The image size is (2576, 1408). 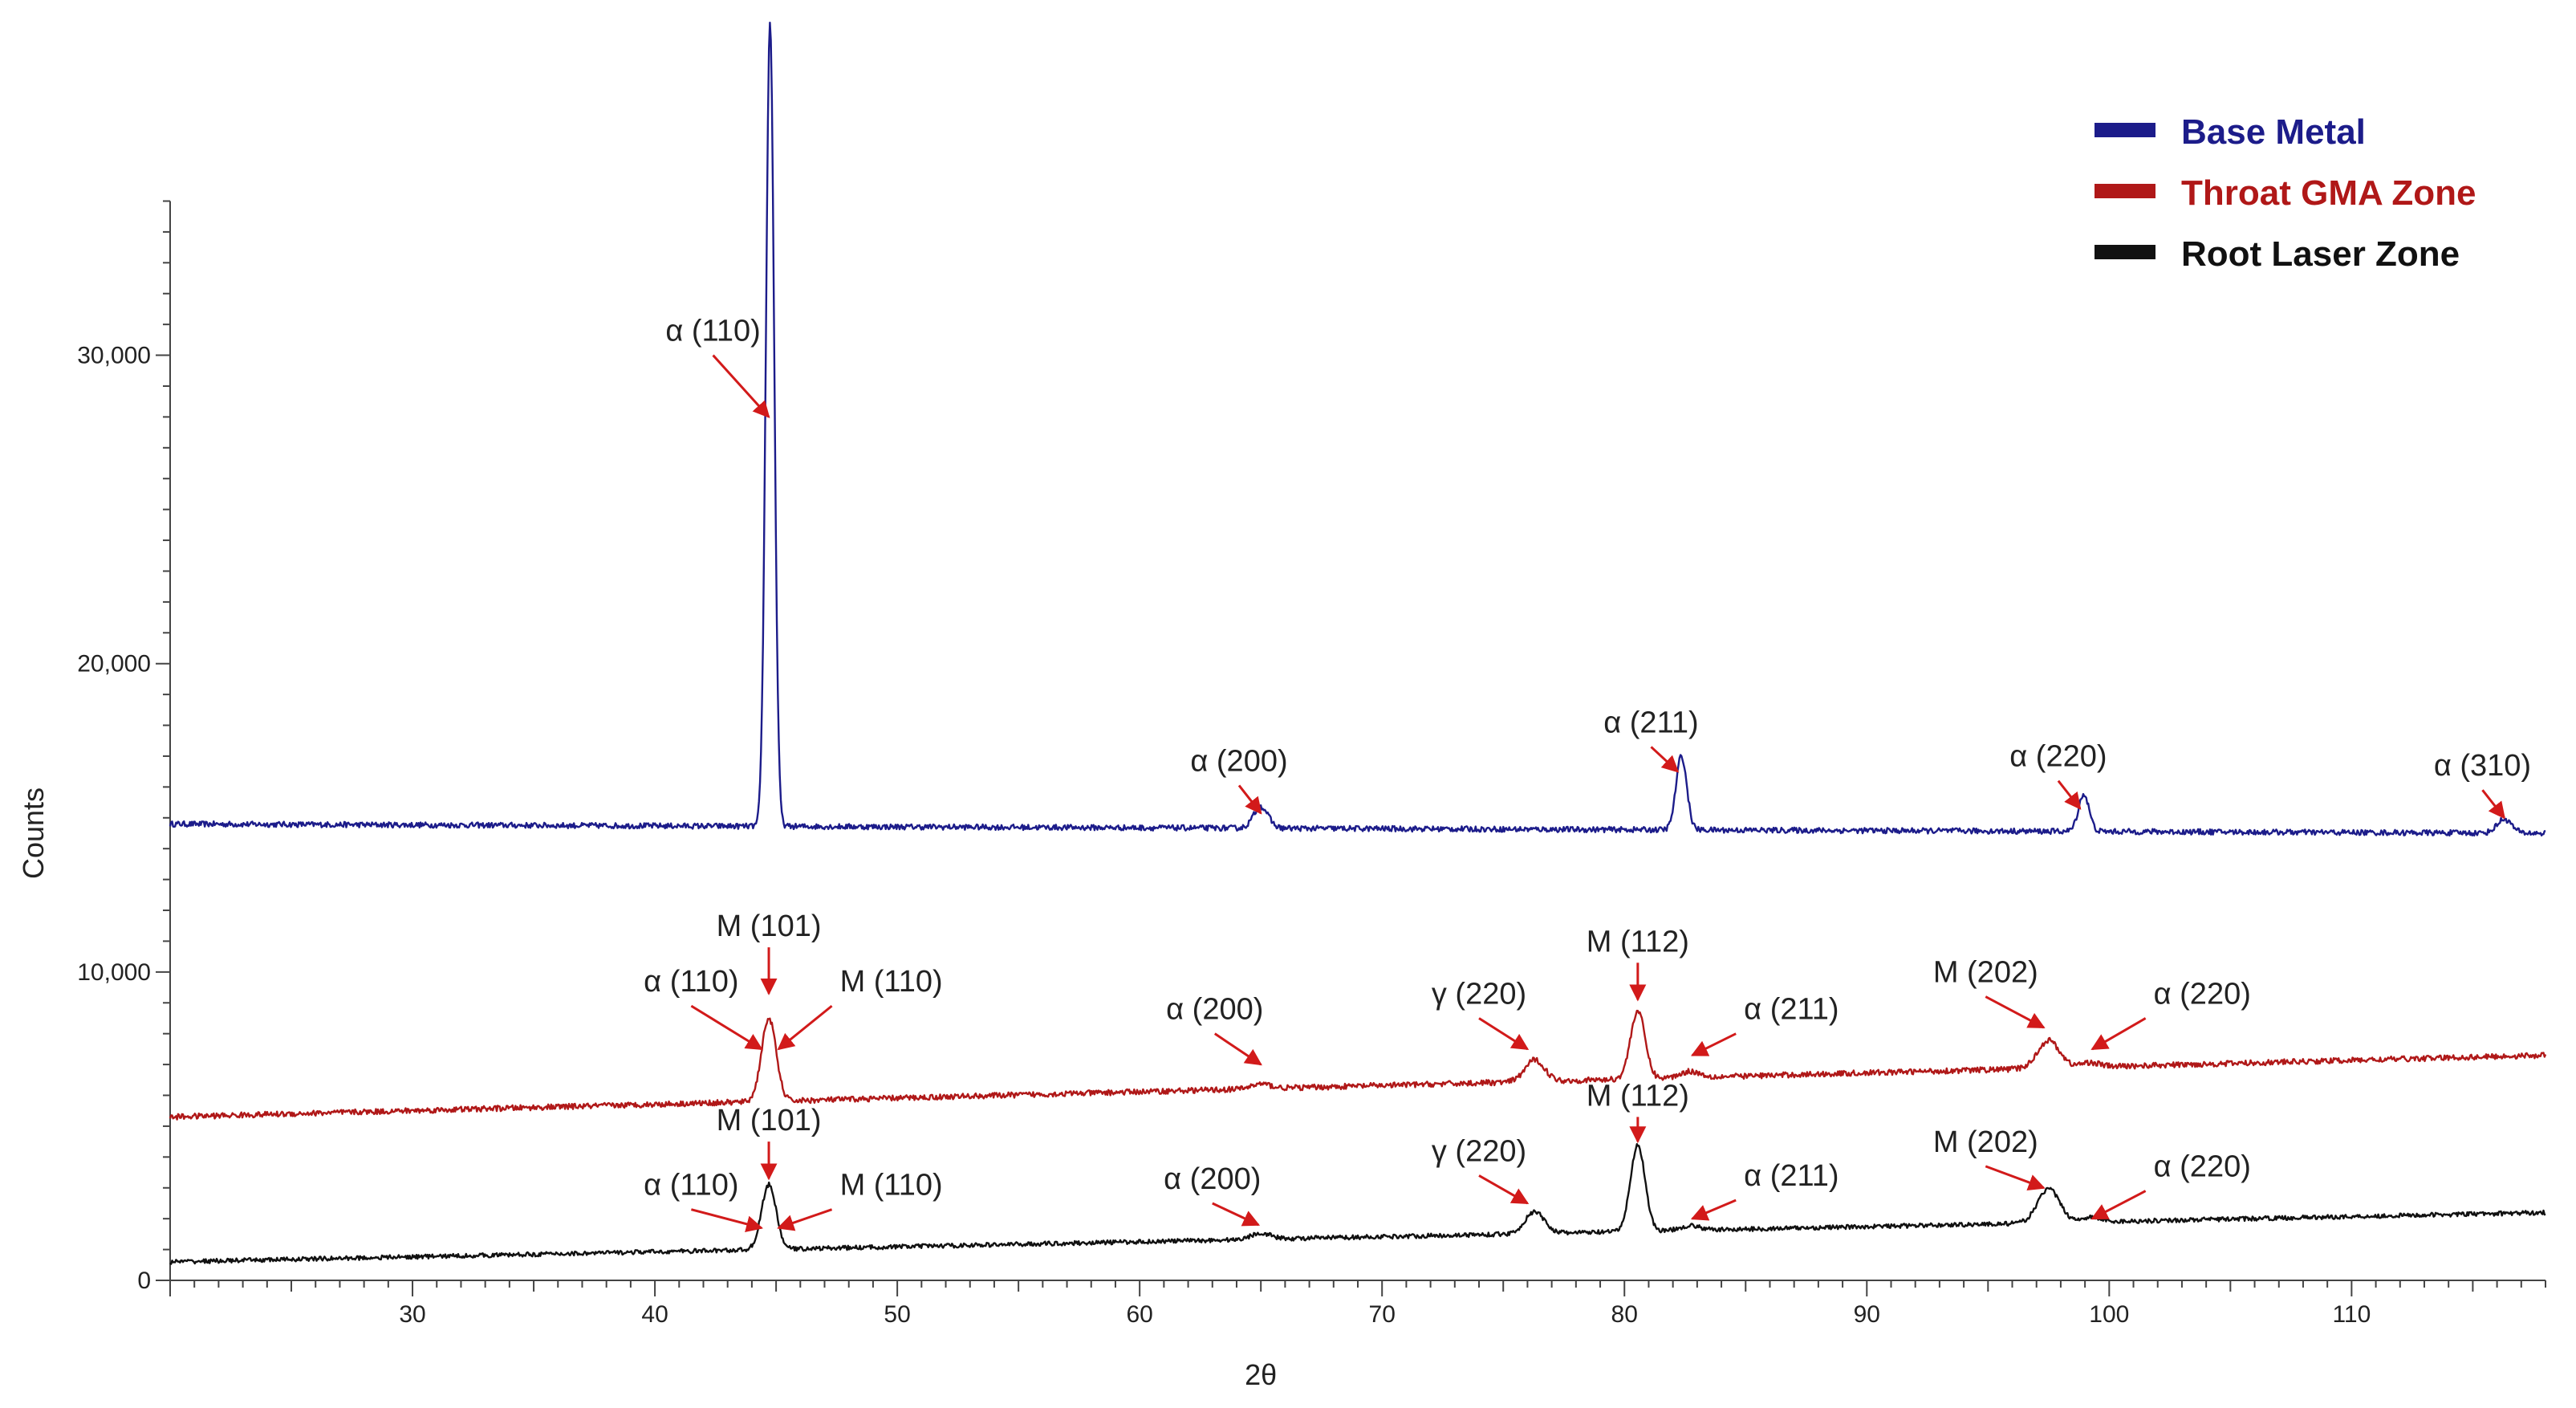 What do you see at coordinates (2320, 254) in the screenshot?
I see `legend-label: Root Laser Zone` at bounding box center [2320, 254].